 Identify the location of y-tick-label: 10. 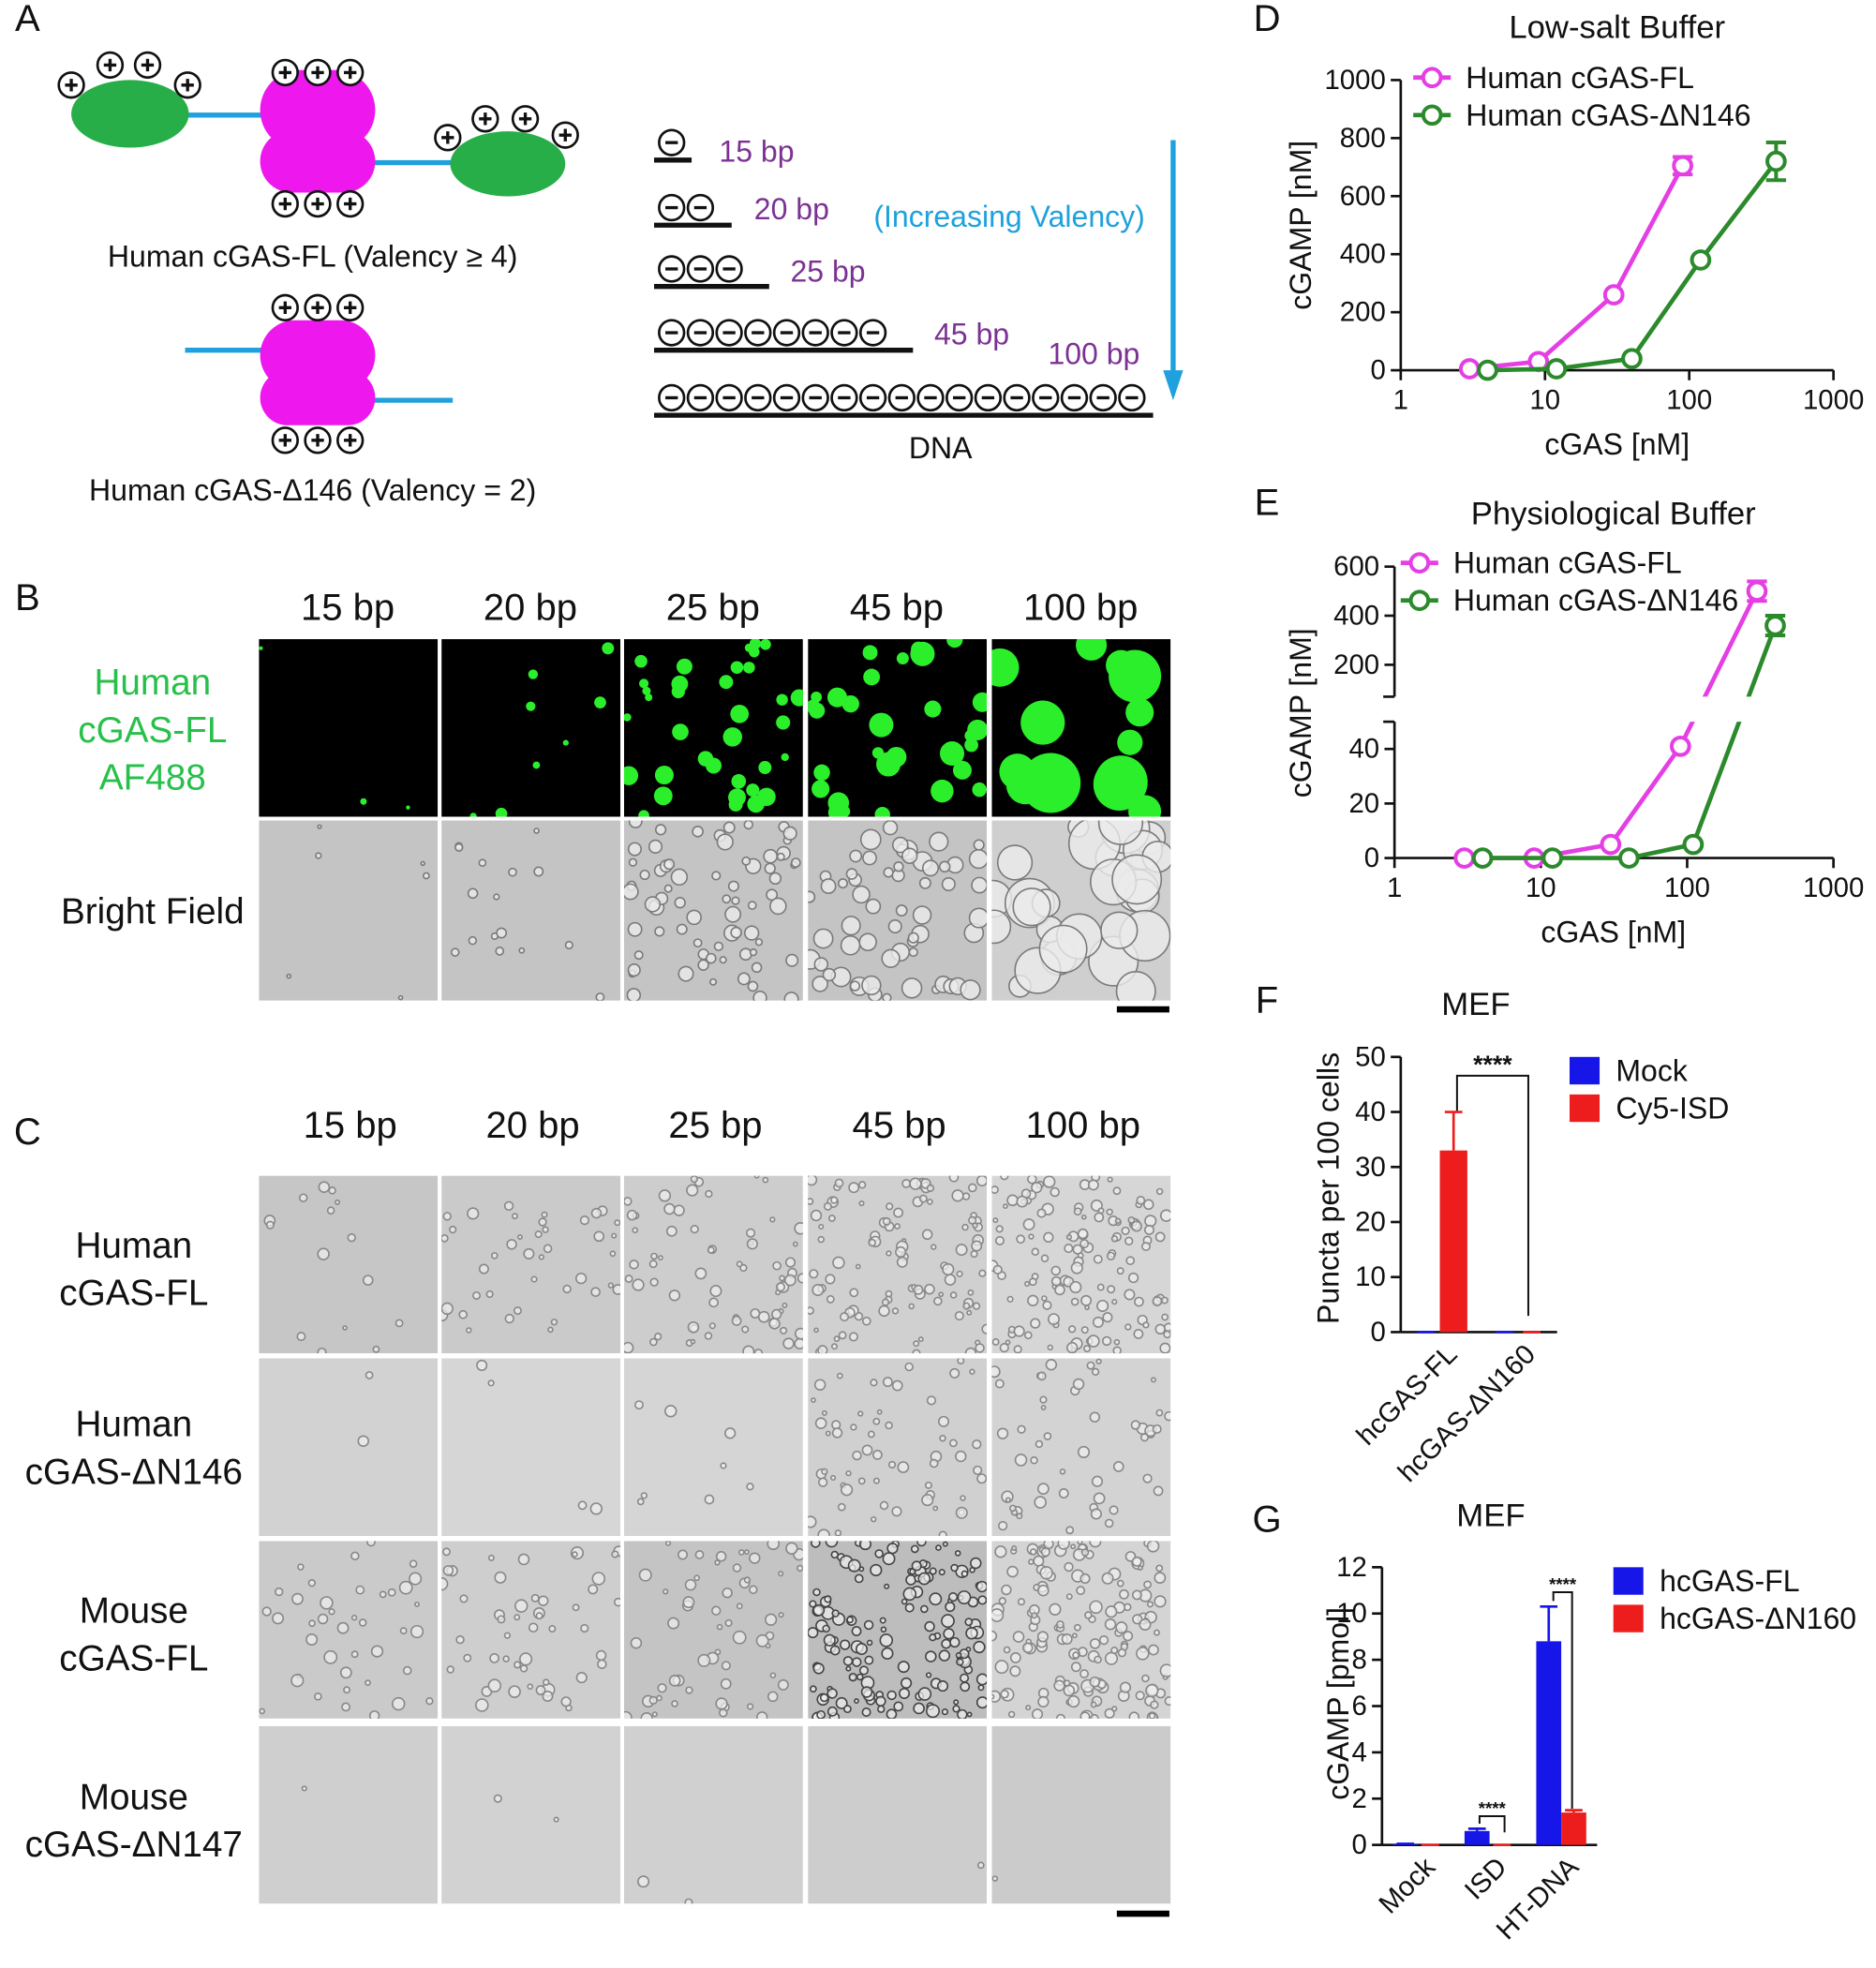
(1352, 1614).